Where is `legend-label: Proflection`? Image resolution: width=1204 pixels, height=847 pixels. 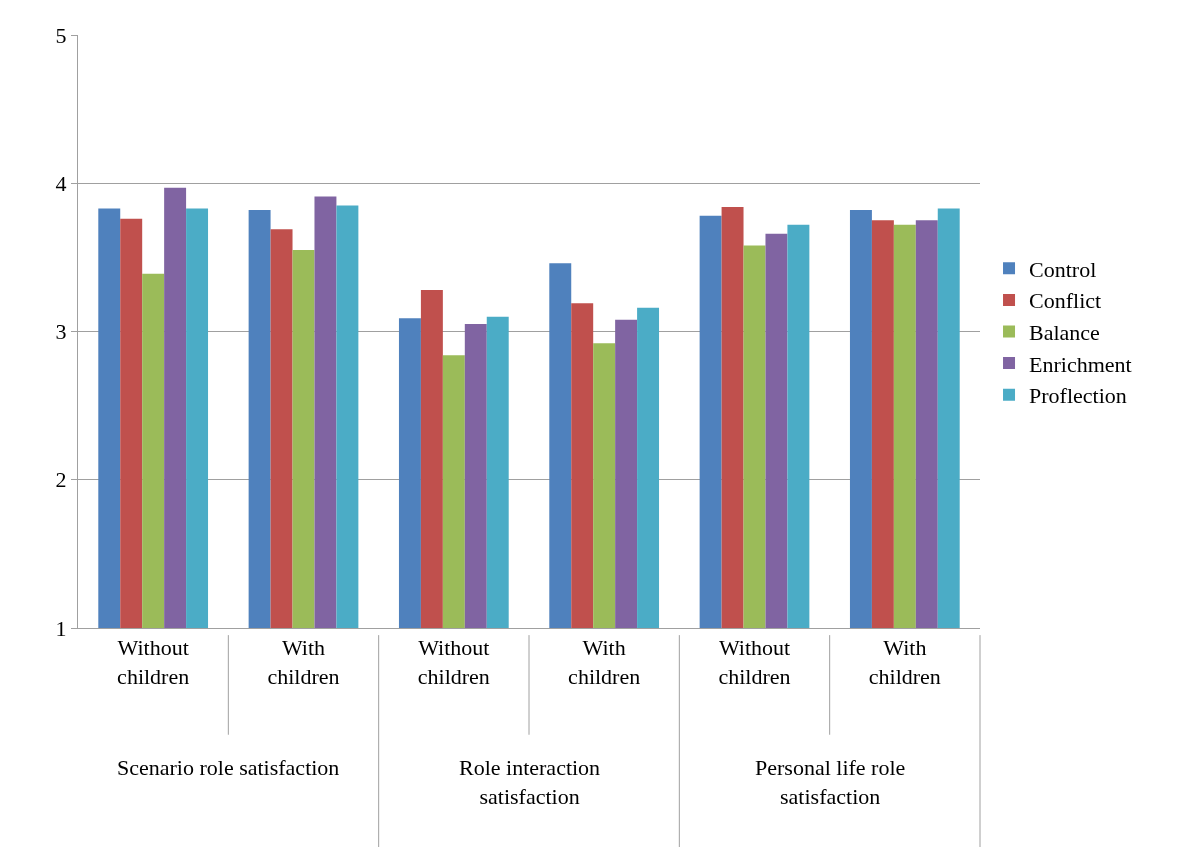
legend-label: Proflection is located at coordinates (1078, 396).